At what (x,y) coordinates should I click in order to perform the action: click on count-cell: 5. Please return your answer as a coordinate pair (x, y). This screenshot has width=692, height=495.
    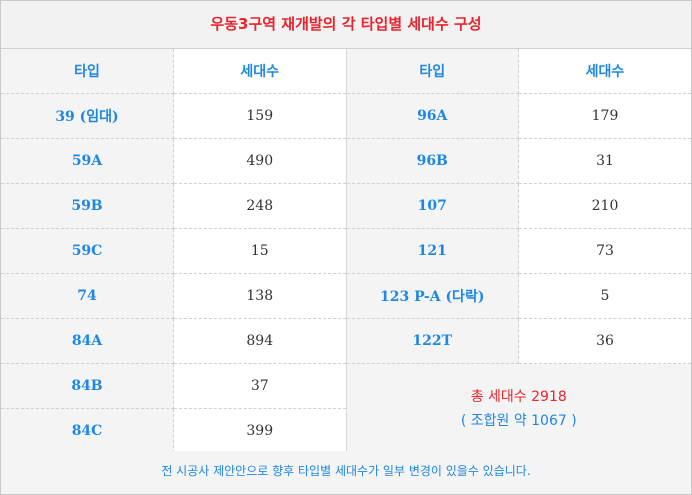
    Looking at the image, I should click on (604, 296).